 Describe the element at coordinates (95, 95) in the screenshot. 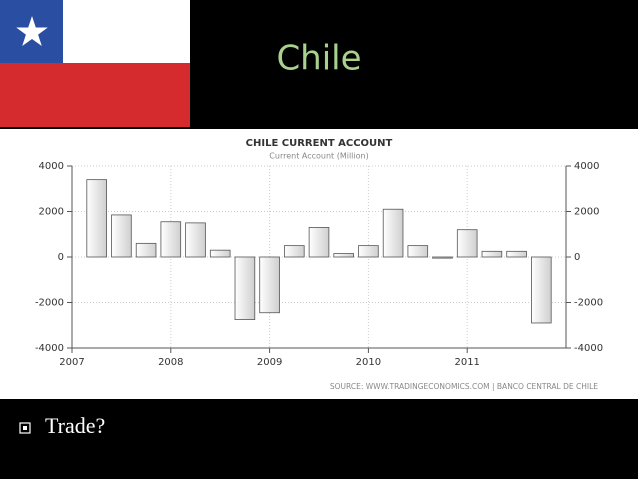

I see `flag-red` at that location.